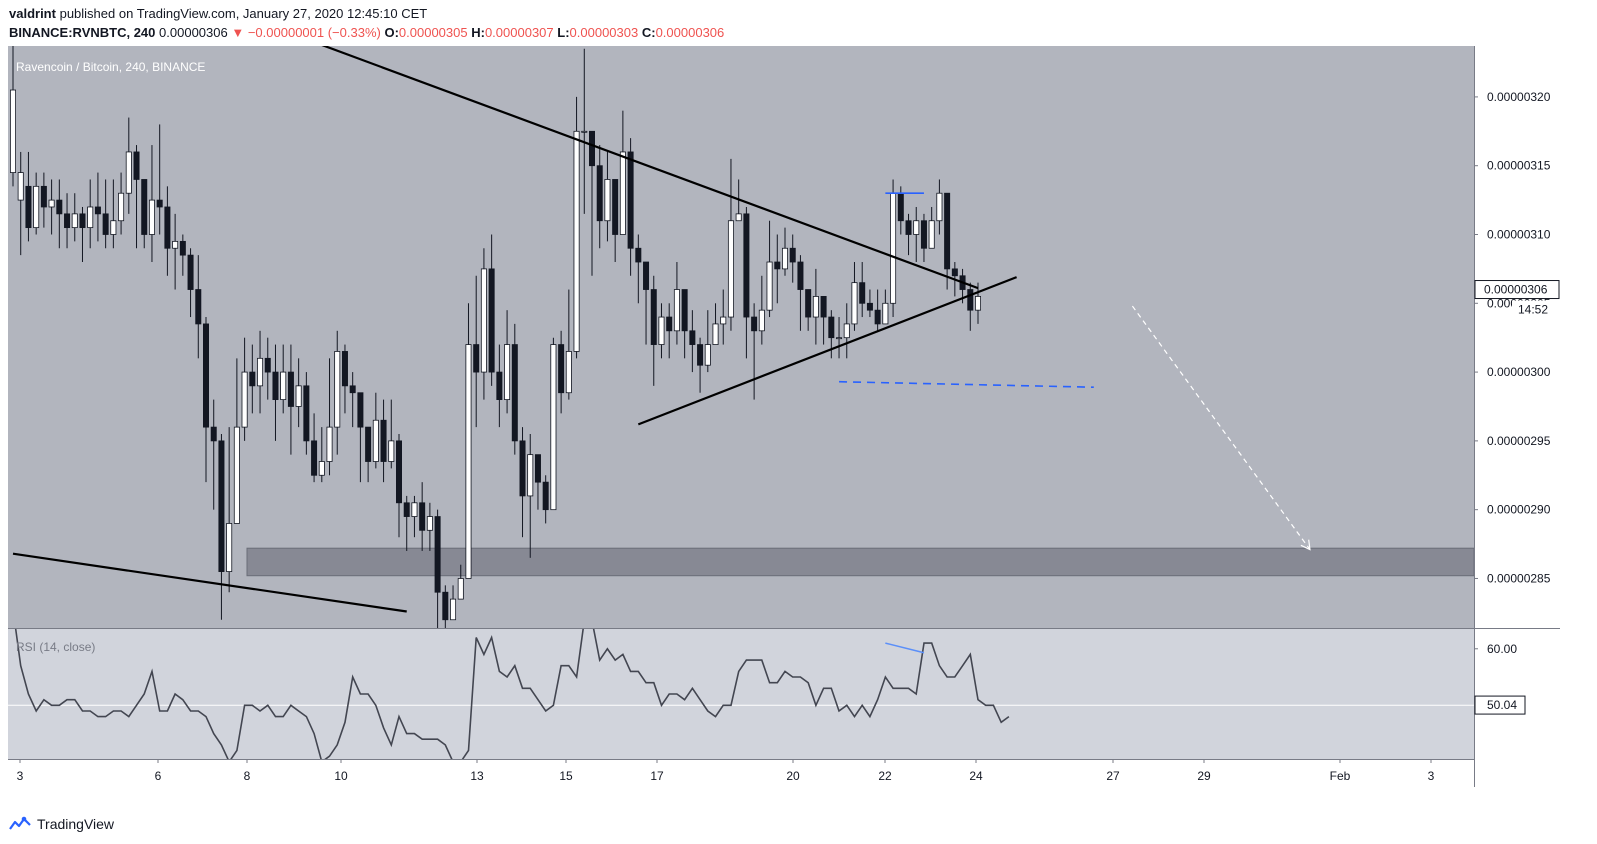 This screenshot has height=844, width=1597. I want to click on down-arrow-icon: ▼, so click(238, 32).